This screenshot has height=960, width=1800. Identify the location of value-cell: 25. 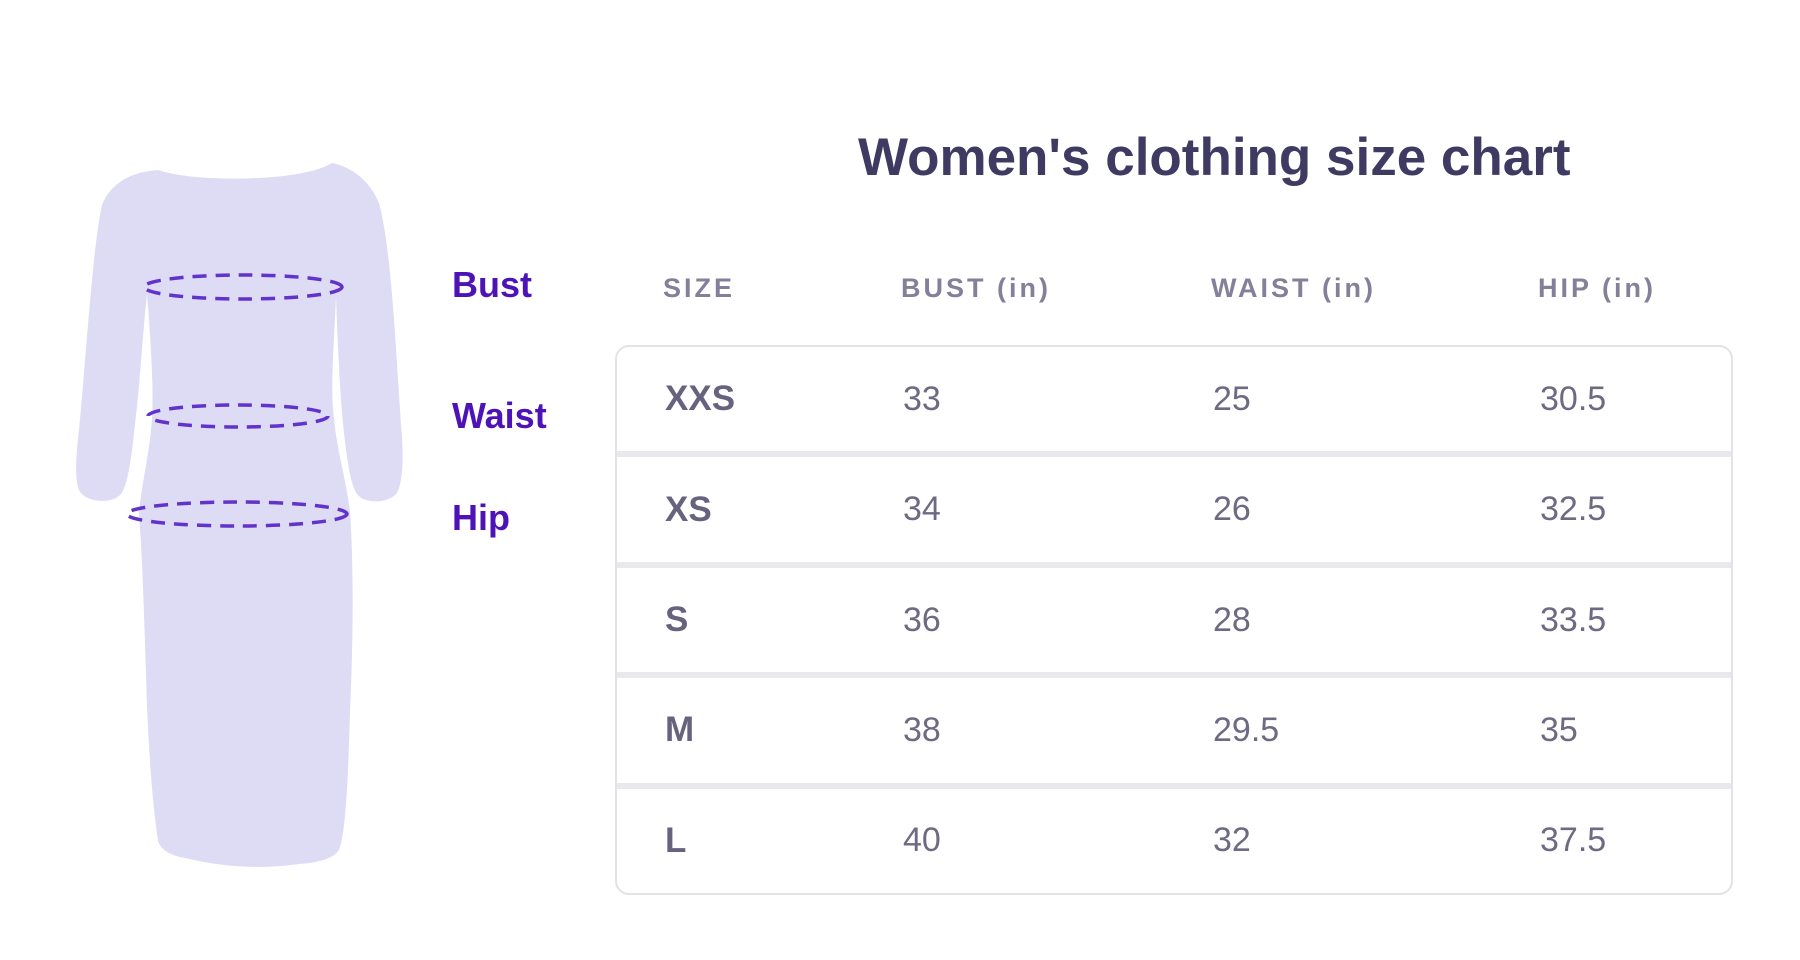
(1232, 398).